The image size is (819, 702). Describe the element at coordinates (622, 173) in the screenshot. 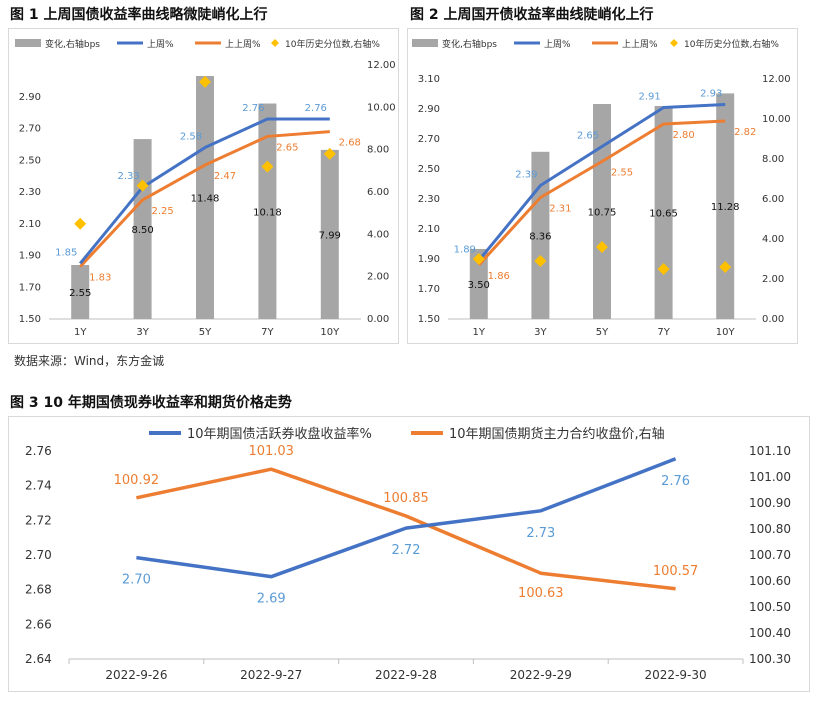

I see `week-before-data-label: 2.55` at that location.